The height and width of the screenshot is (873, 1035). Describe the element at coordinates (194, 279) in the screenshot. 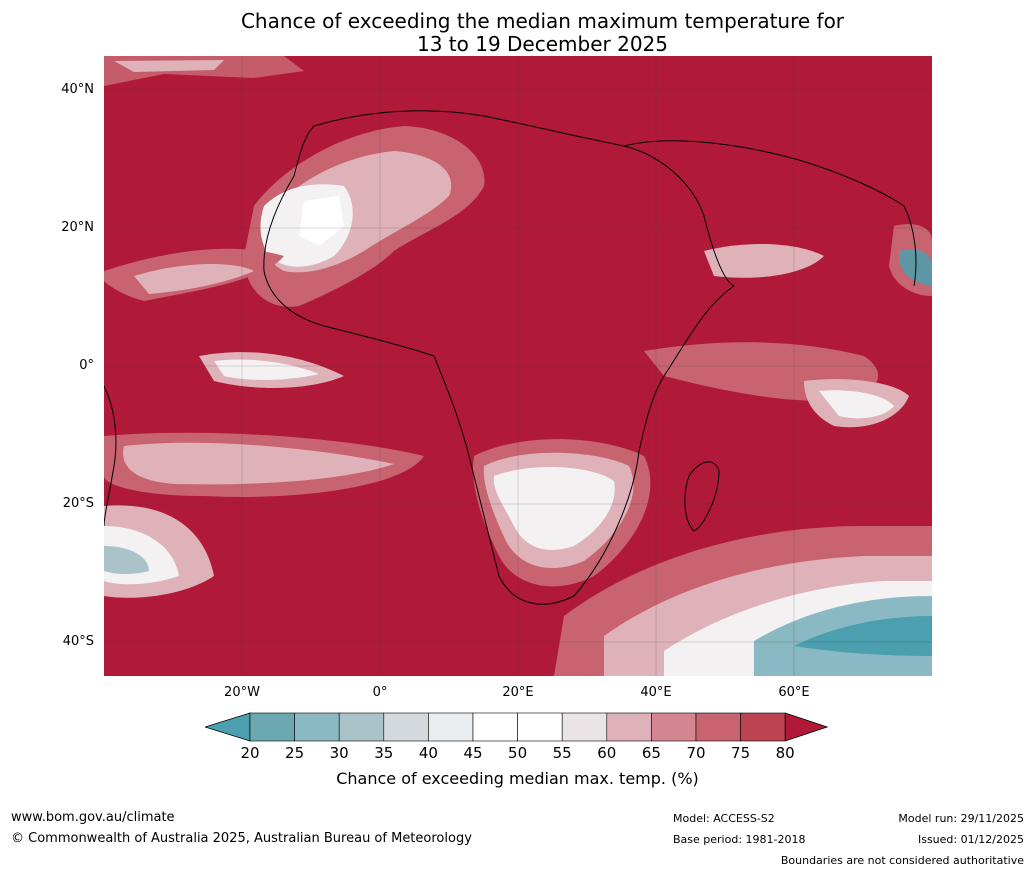

I see `region-tropical-atlantic-1b` at that location.